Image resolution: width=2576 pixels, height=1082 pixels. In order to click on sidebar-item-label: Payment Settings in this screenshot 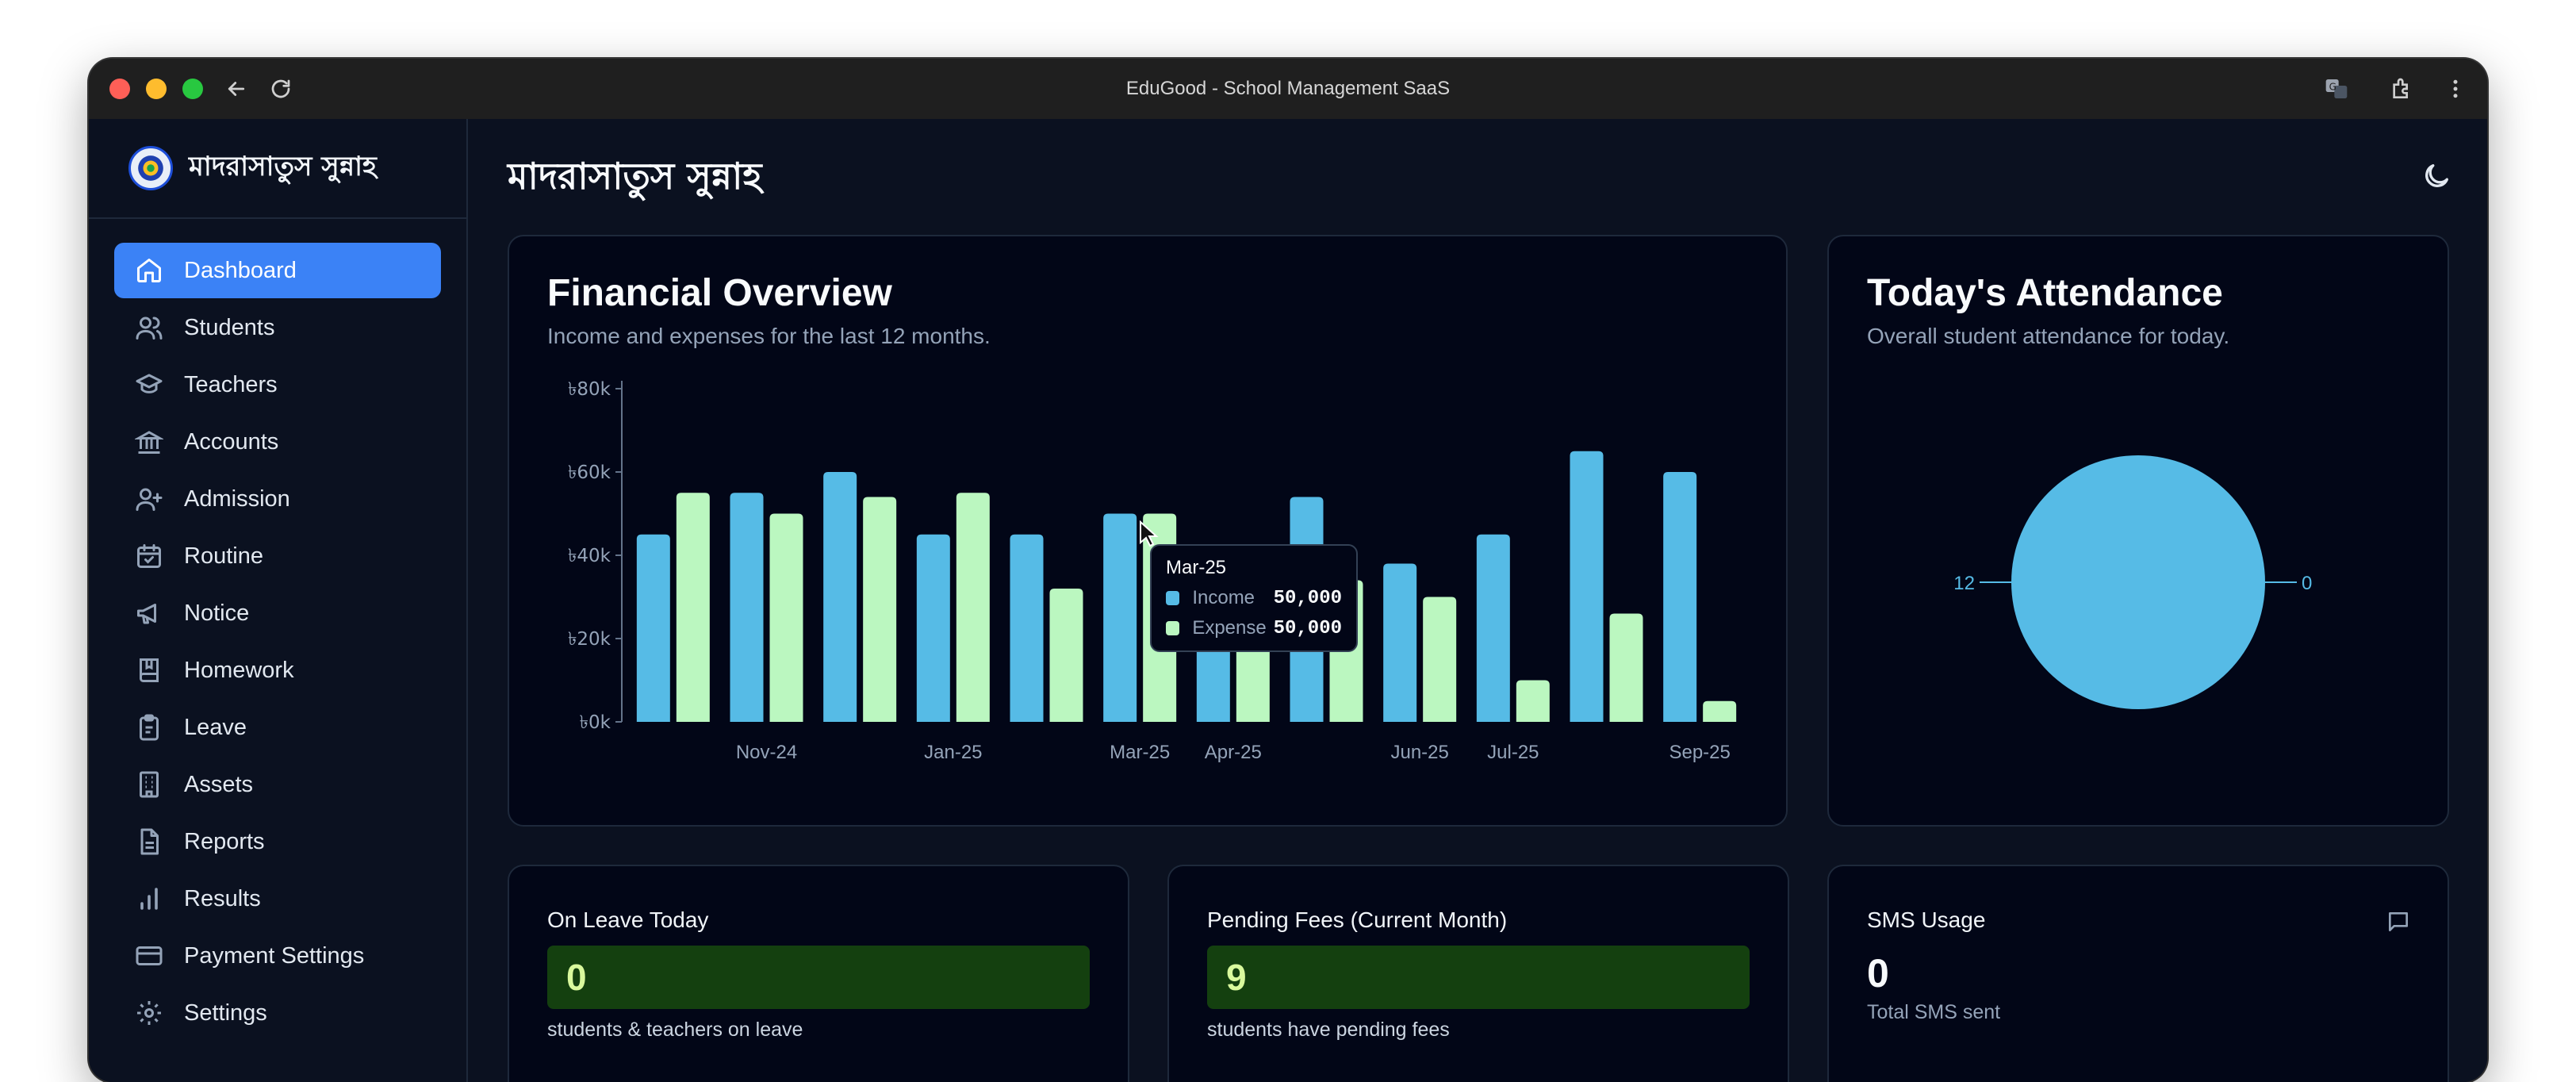, I will do `click(274, 955)`.